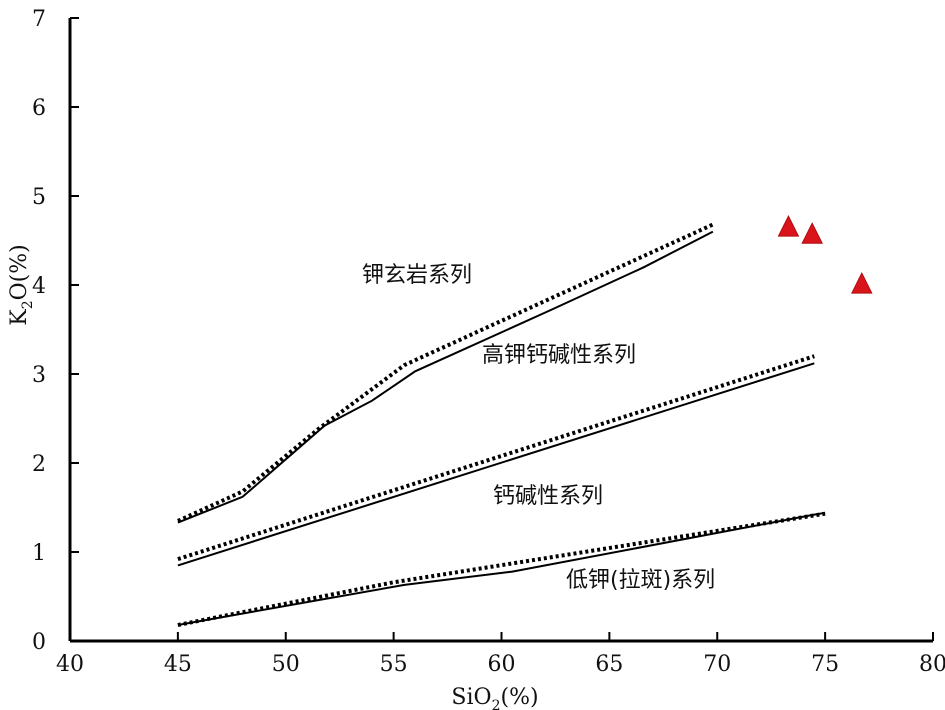 This screenshot has height=710, width=945. I want to click on x-tick-label: 55, so click(394, 664).